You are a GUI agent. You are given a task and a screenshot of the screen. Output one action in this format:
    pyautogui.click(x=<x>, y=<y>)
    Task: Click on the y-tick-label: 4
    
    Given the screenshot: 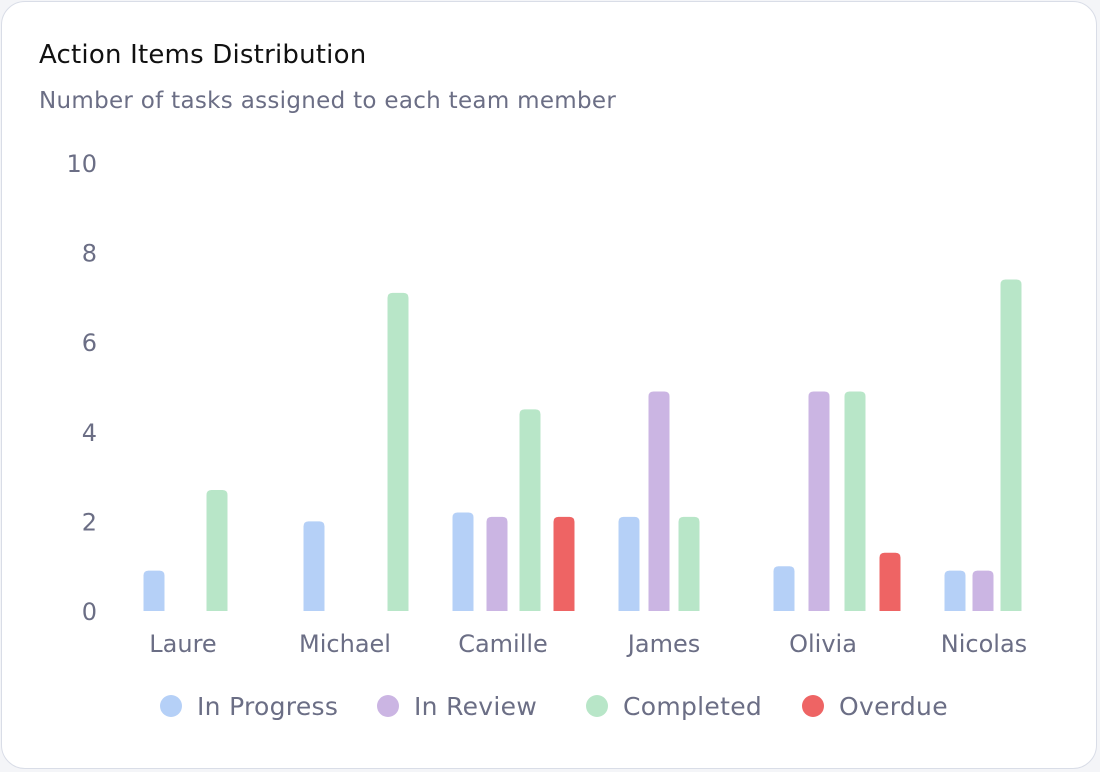 What is the action you would take?
    pyautogui.click(x=89, y=433)
    